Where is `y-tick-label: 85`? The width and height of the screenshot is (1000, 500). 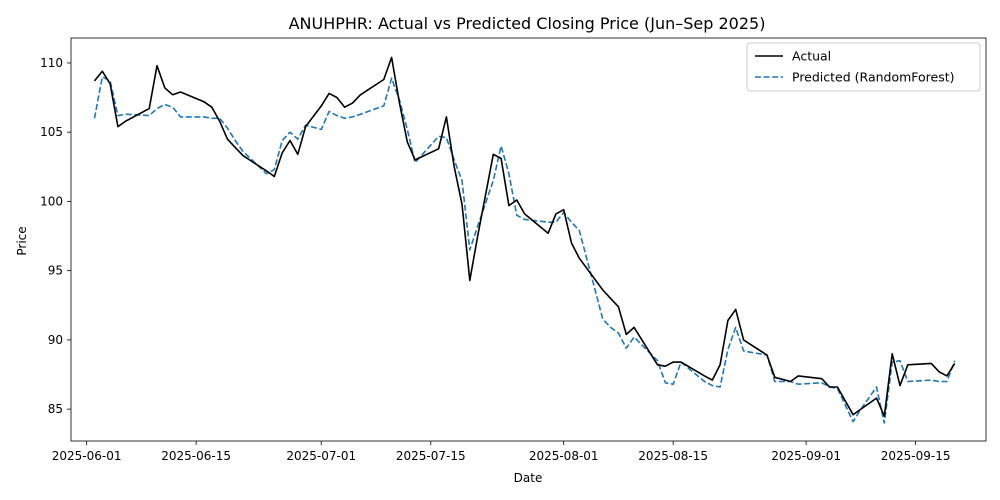 y-tick-label: 85 is located at coordinates (55, 409).